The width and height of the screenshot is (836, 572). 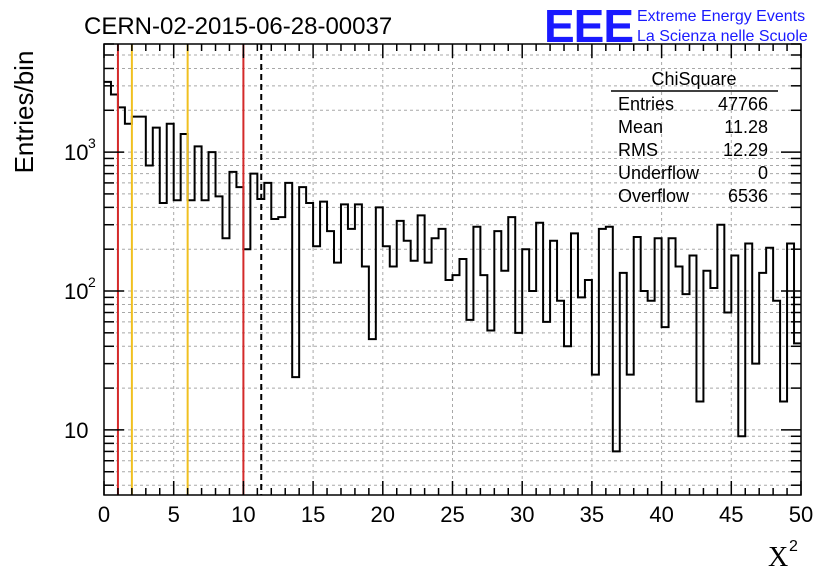 I want to click on x-axis-title: X 2, so click(x=783, y=555).